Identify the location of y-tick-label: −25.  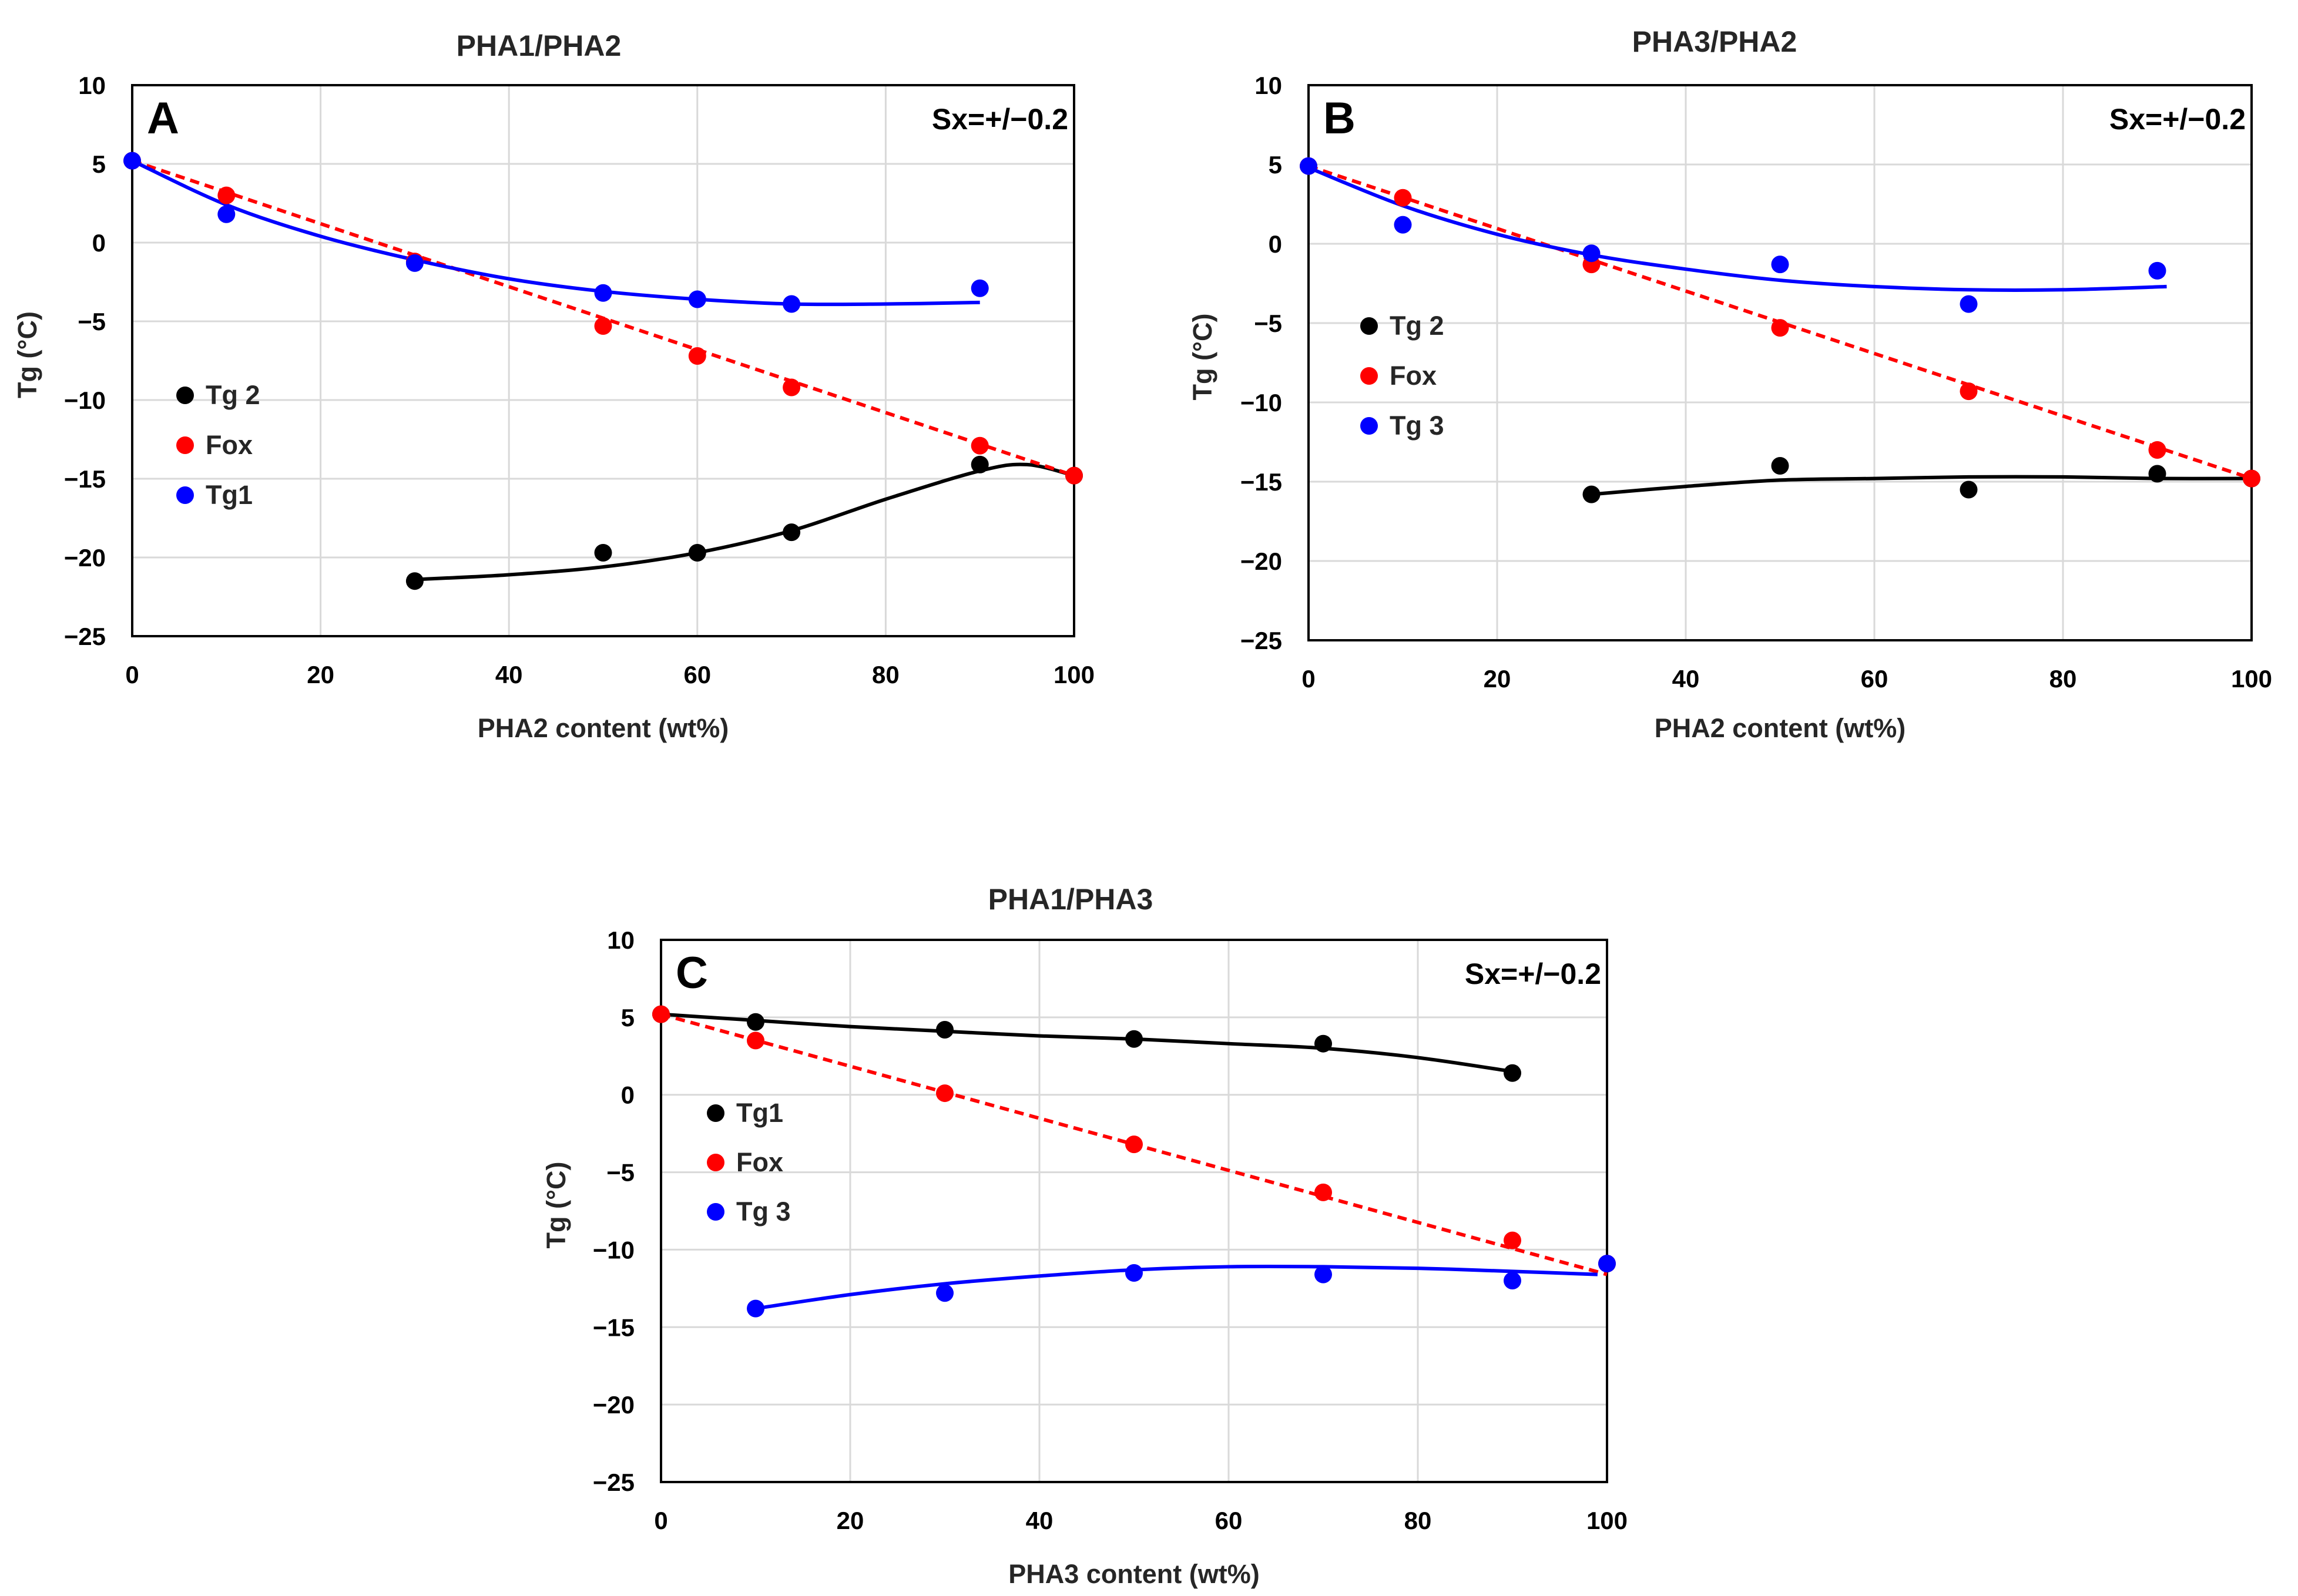
(1261, 640).